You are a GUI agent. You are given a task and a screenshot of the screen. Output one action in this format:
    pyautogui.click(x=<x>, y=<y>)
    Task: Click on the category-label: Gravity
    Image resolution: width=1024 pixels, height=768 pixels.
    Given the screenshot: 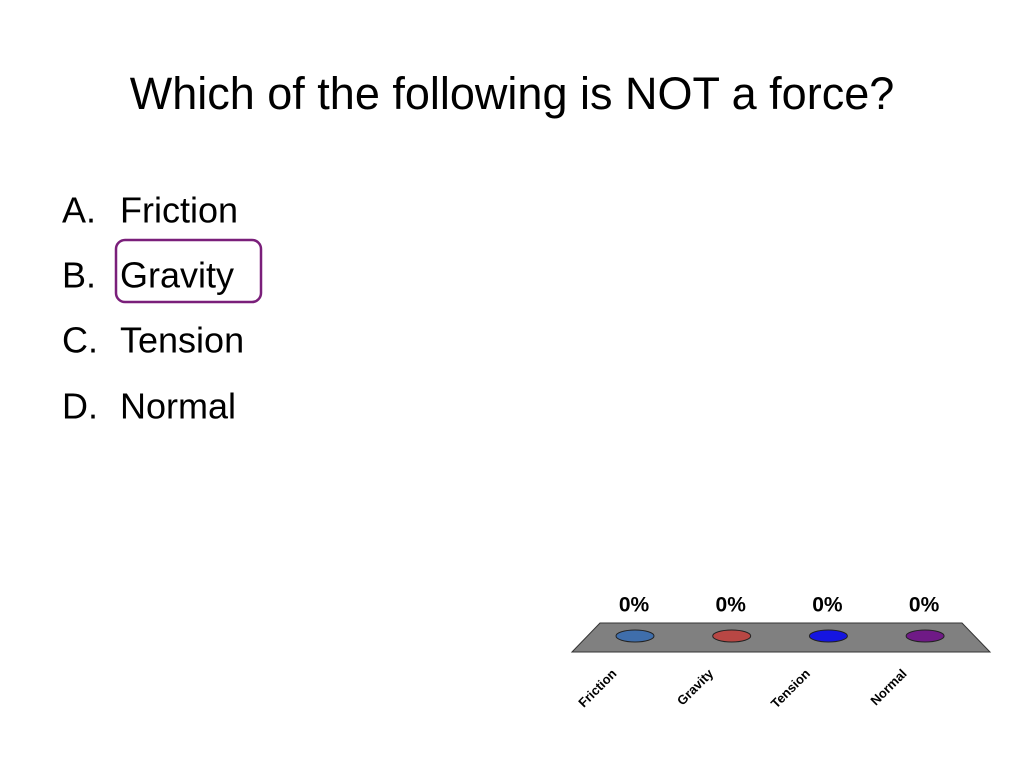 What is the action you would take?
    pyautogui.click(x=695, y=686)
    